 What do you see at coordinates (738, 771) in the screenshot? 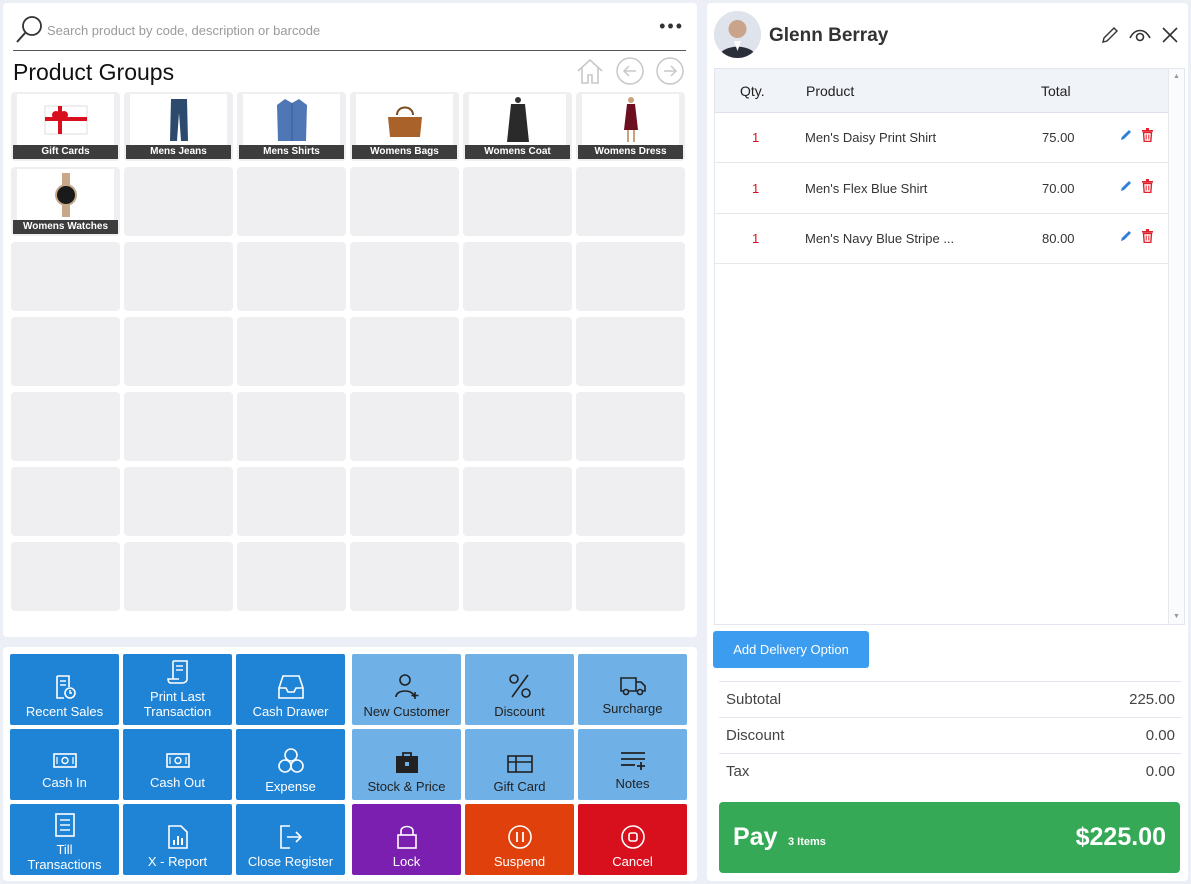
I see `tax-label: Tax` at bounding box center [738, 771].